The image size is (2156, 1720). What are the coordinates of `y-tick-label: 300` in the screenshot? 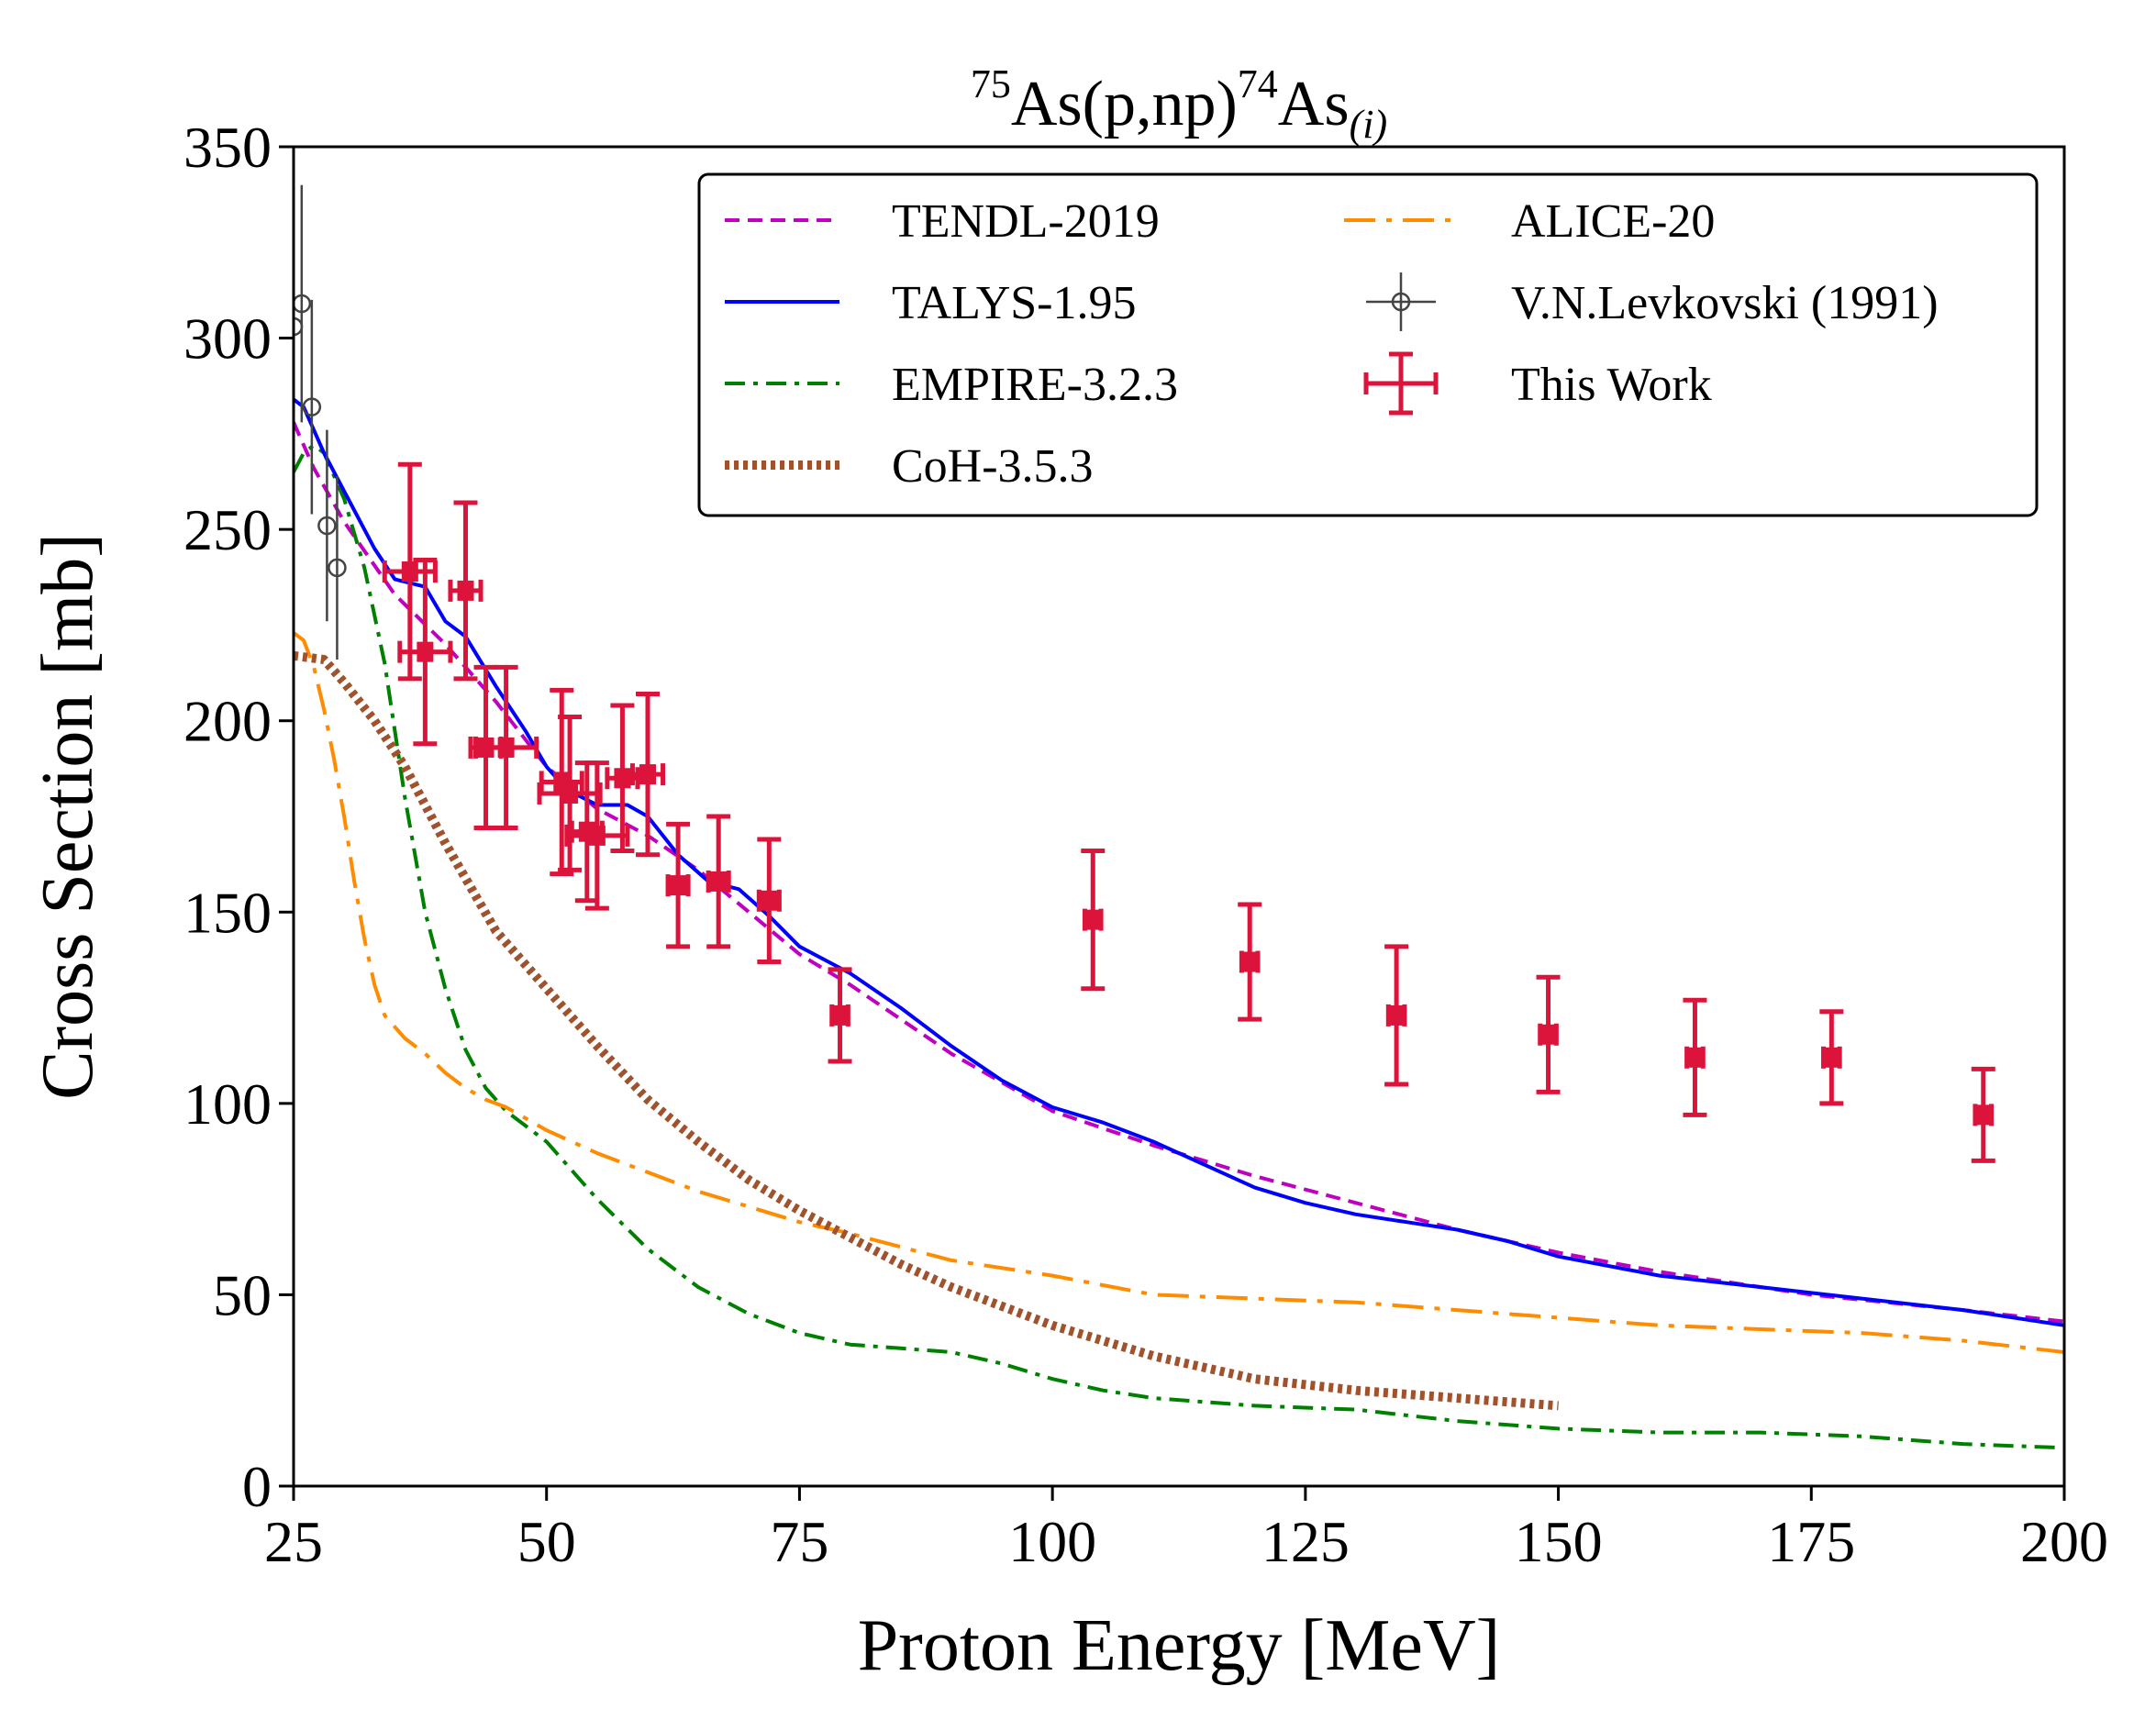 It's located at (228, 339).